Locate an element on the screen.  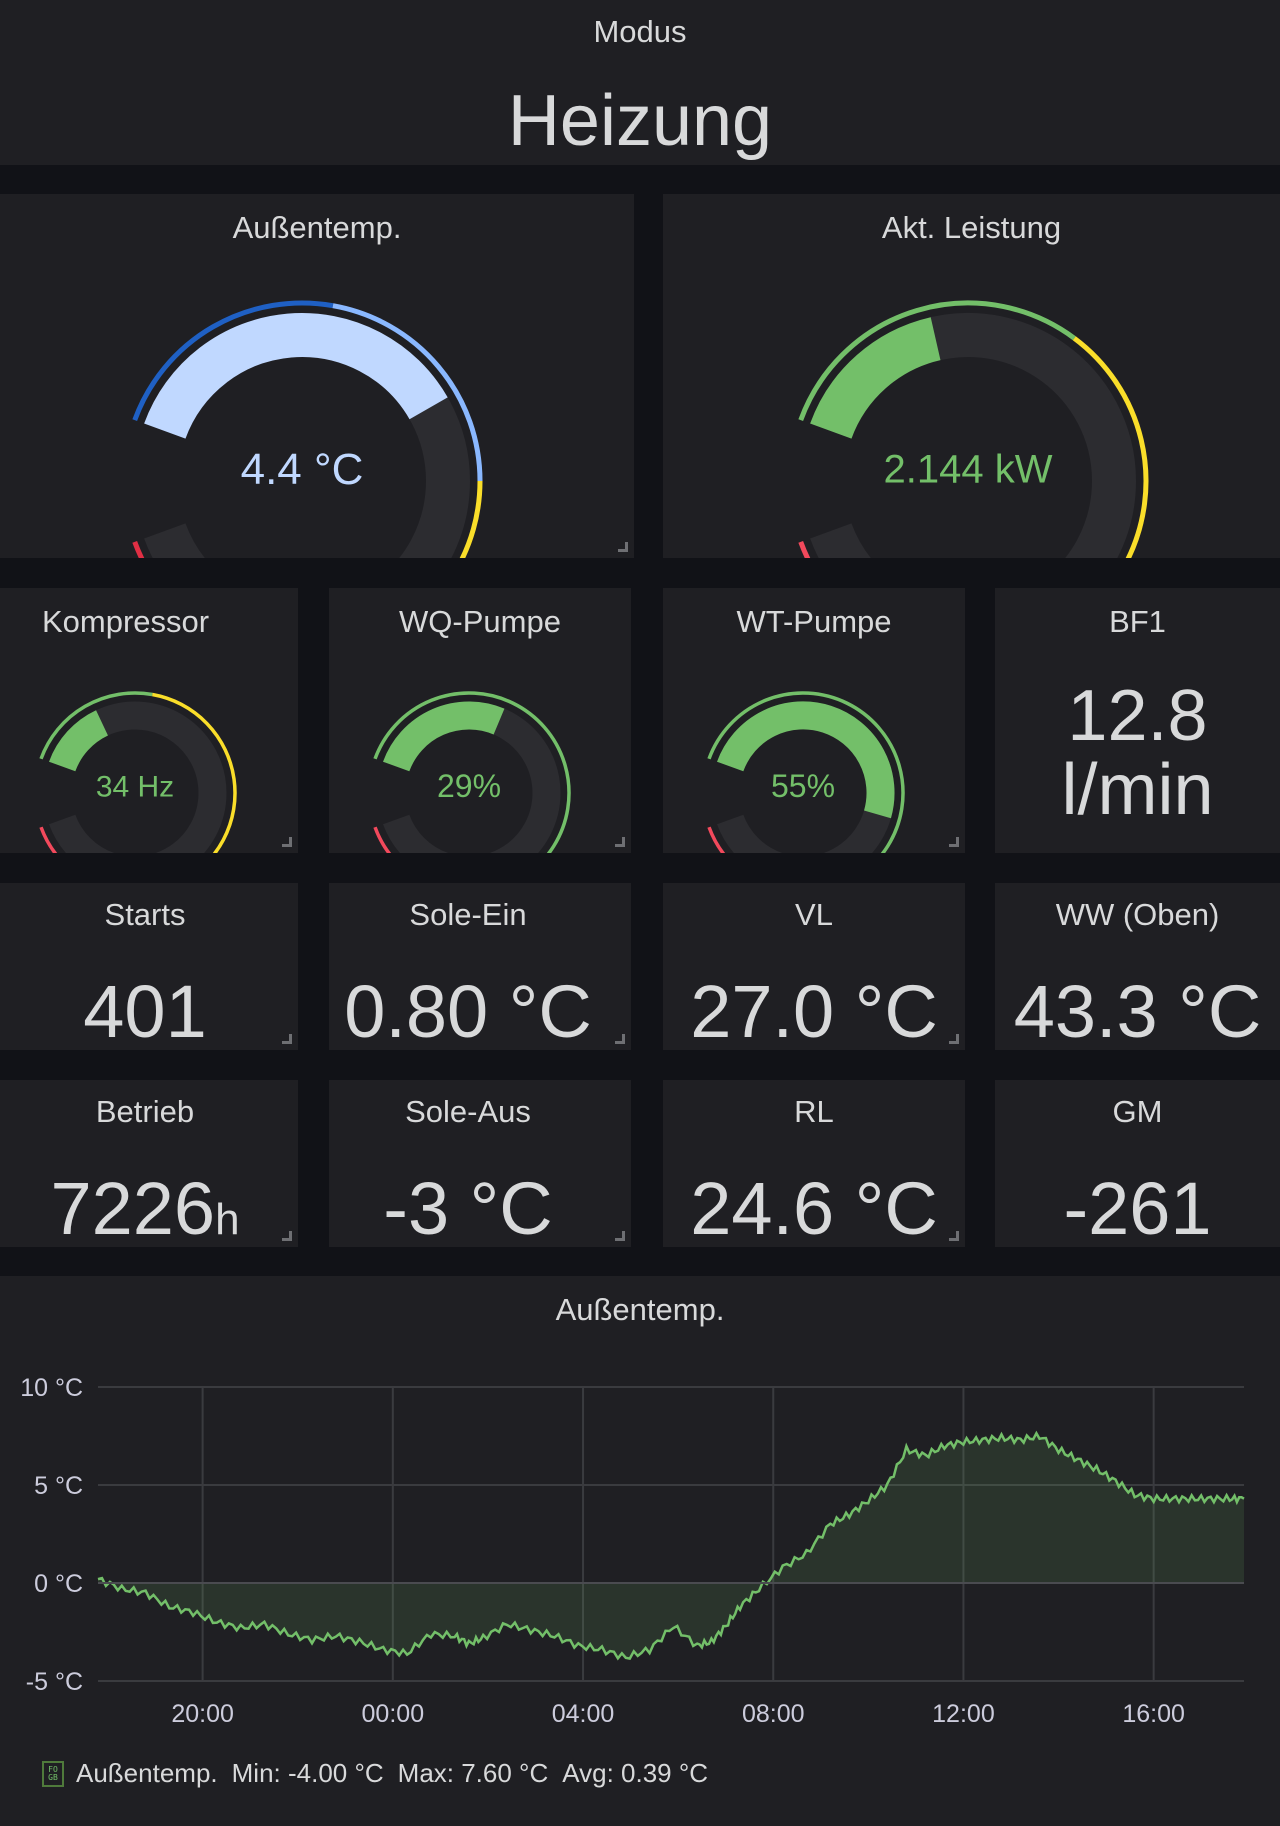
stat-value-betrieb: 7226h is located at coordinates (149, 1208).